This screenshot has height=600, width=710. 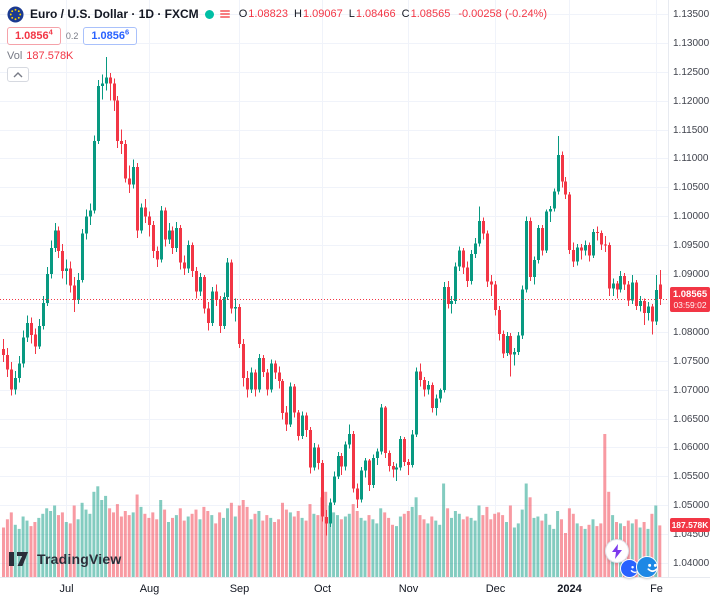 I want to click on price-tick-label: 1.07000, so click(x=691, y=390).